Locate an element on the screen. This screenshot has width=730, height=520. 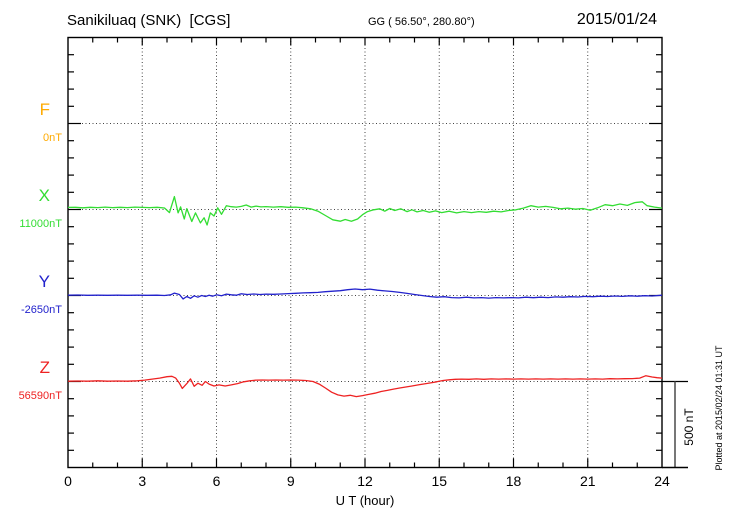
series-baseline-value-Z: 56590nT is located at coordinates (40, 395).